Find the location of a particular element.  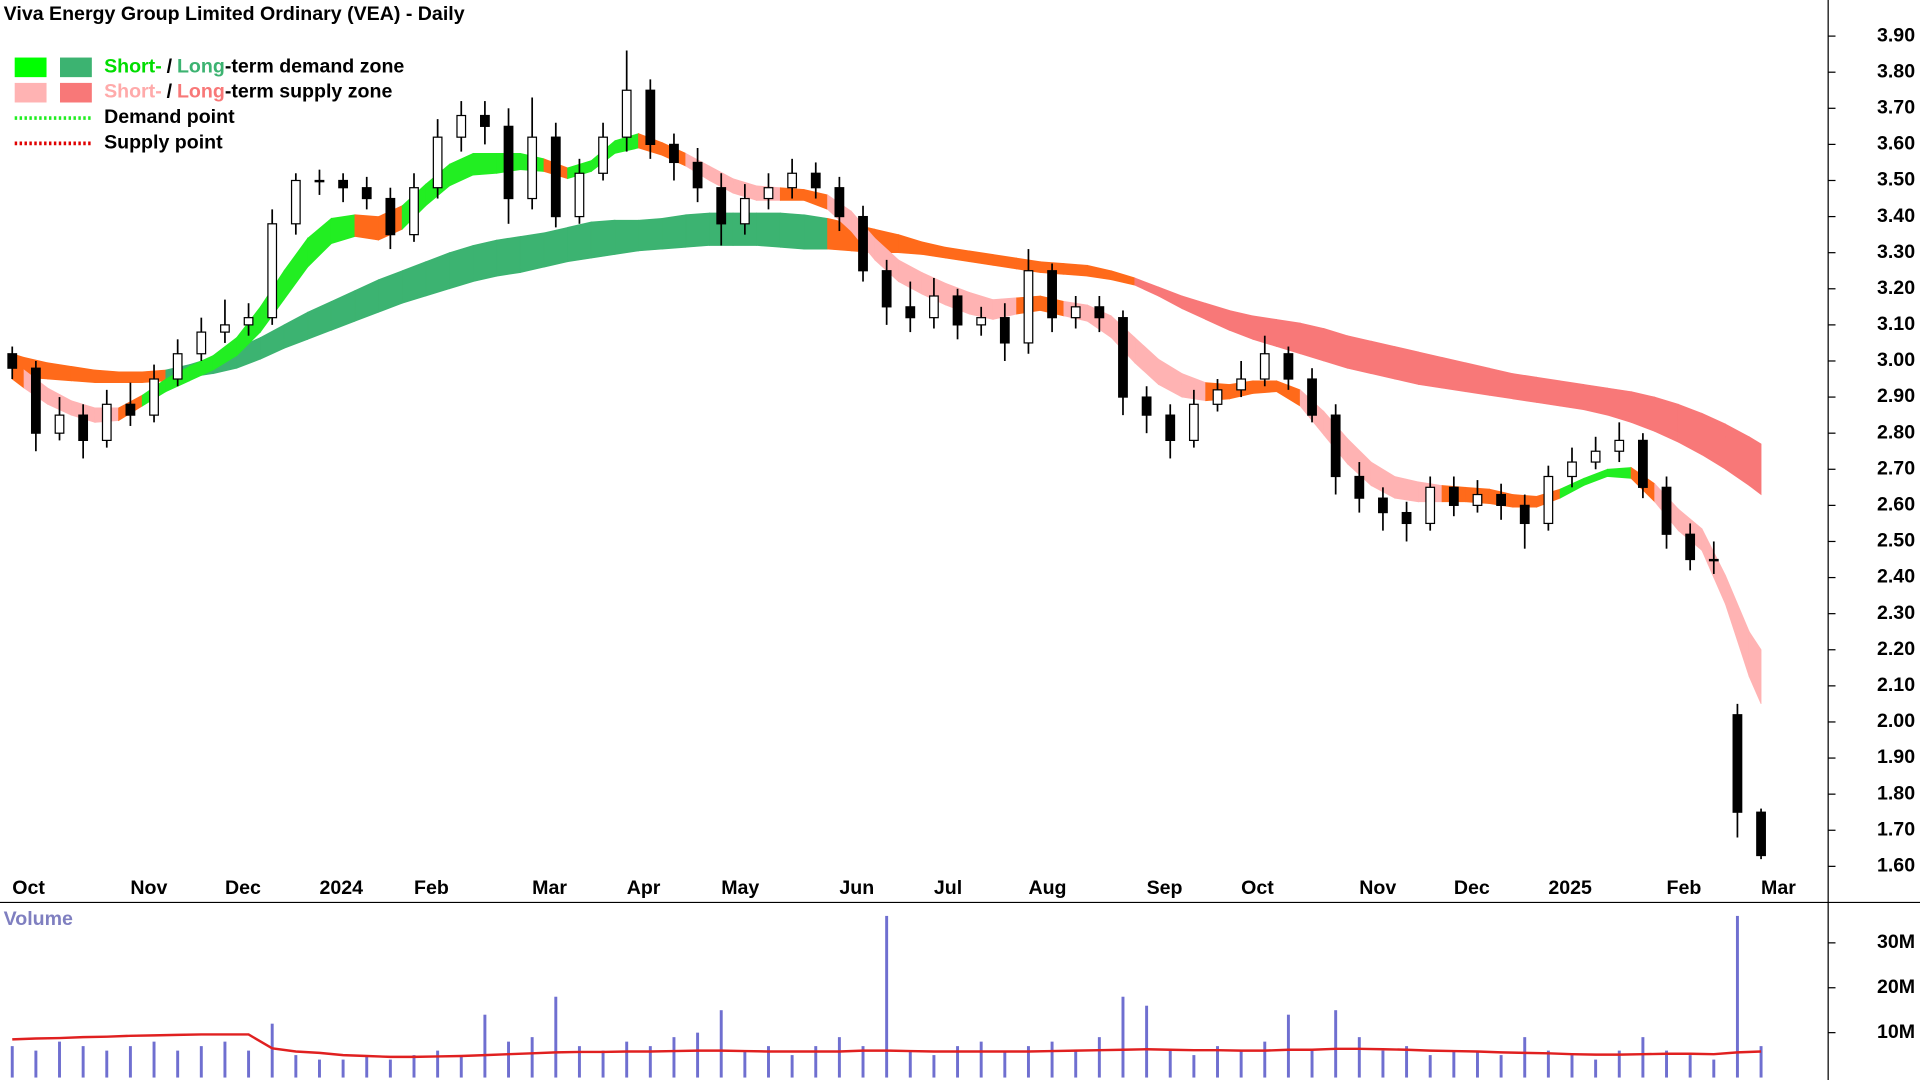

volume-average is located at coordinates (887, 1046).